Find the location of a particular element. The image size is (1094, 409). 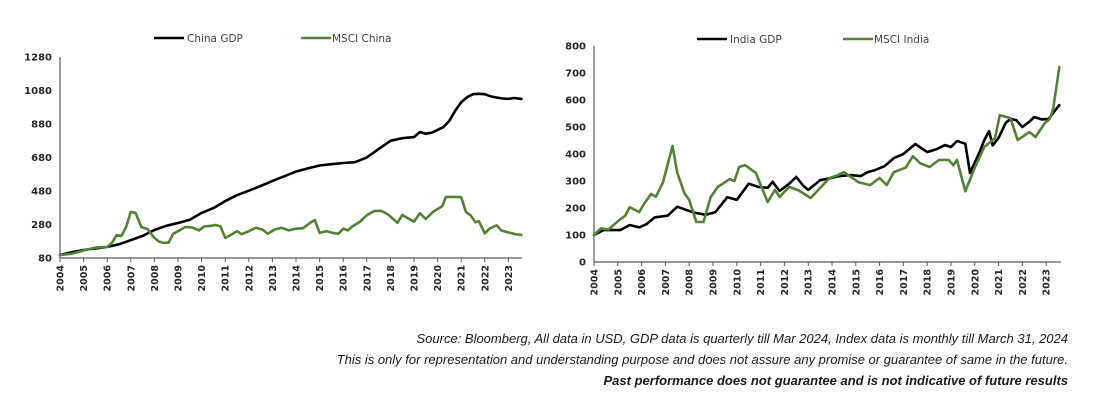

china-y-tick-label: 280 is located at coordinates (41, 225).